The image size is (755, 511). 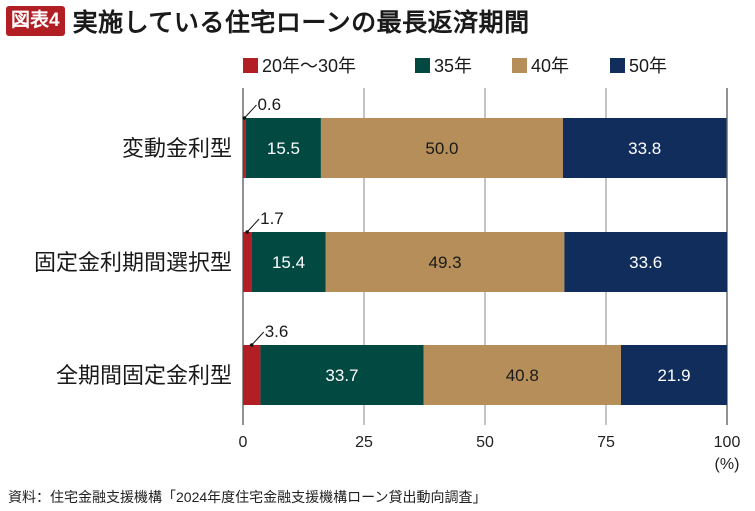 I want to click on legend: 20年～30年 35年 40年 50年, so click(x=455, y=66).